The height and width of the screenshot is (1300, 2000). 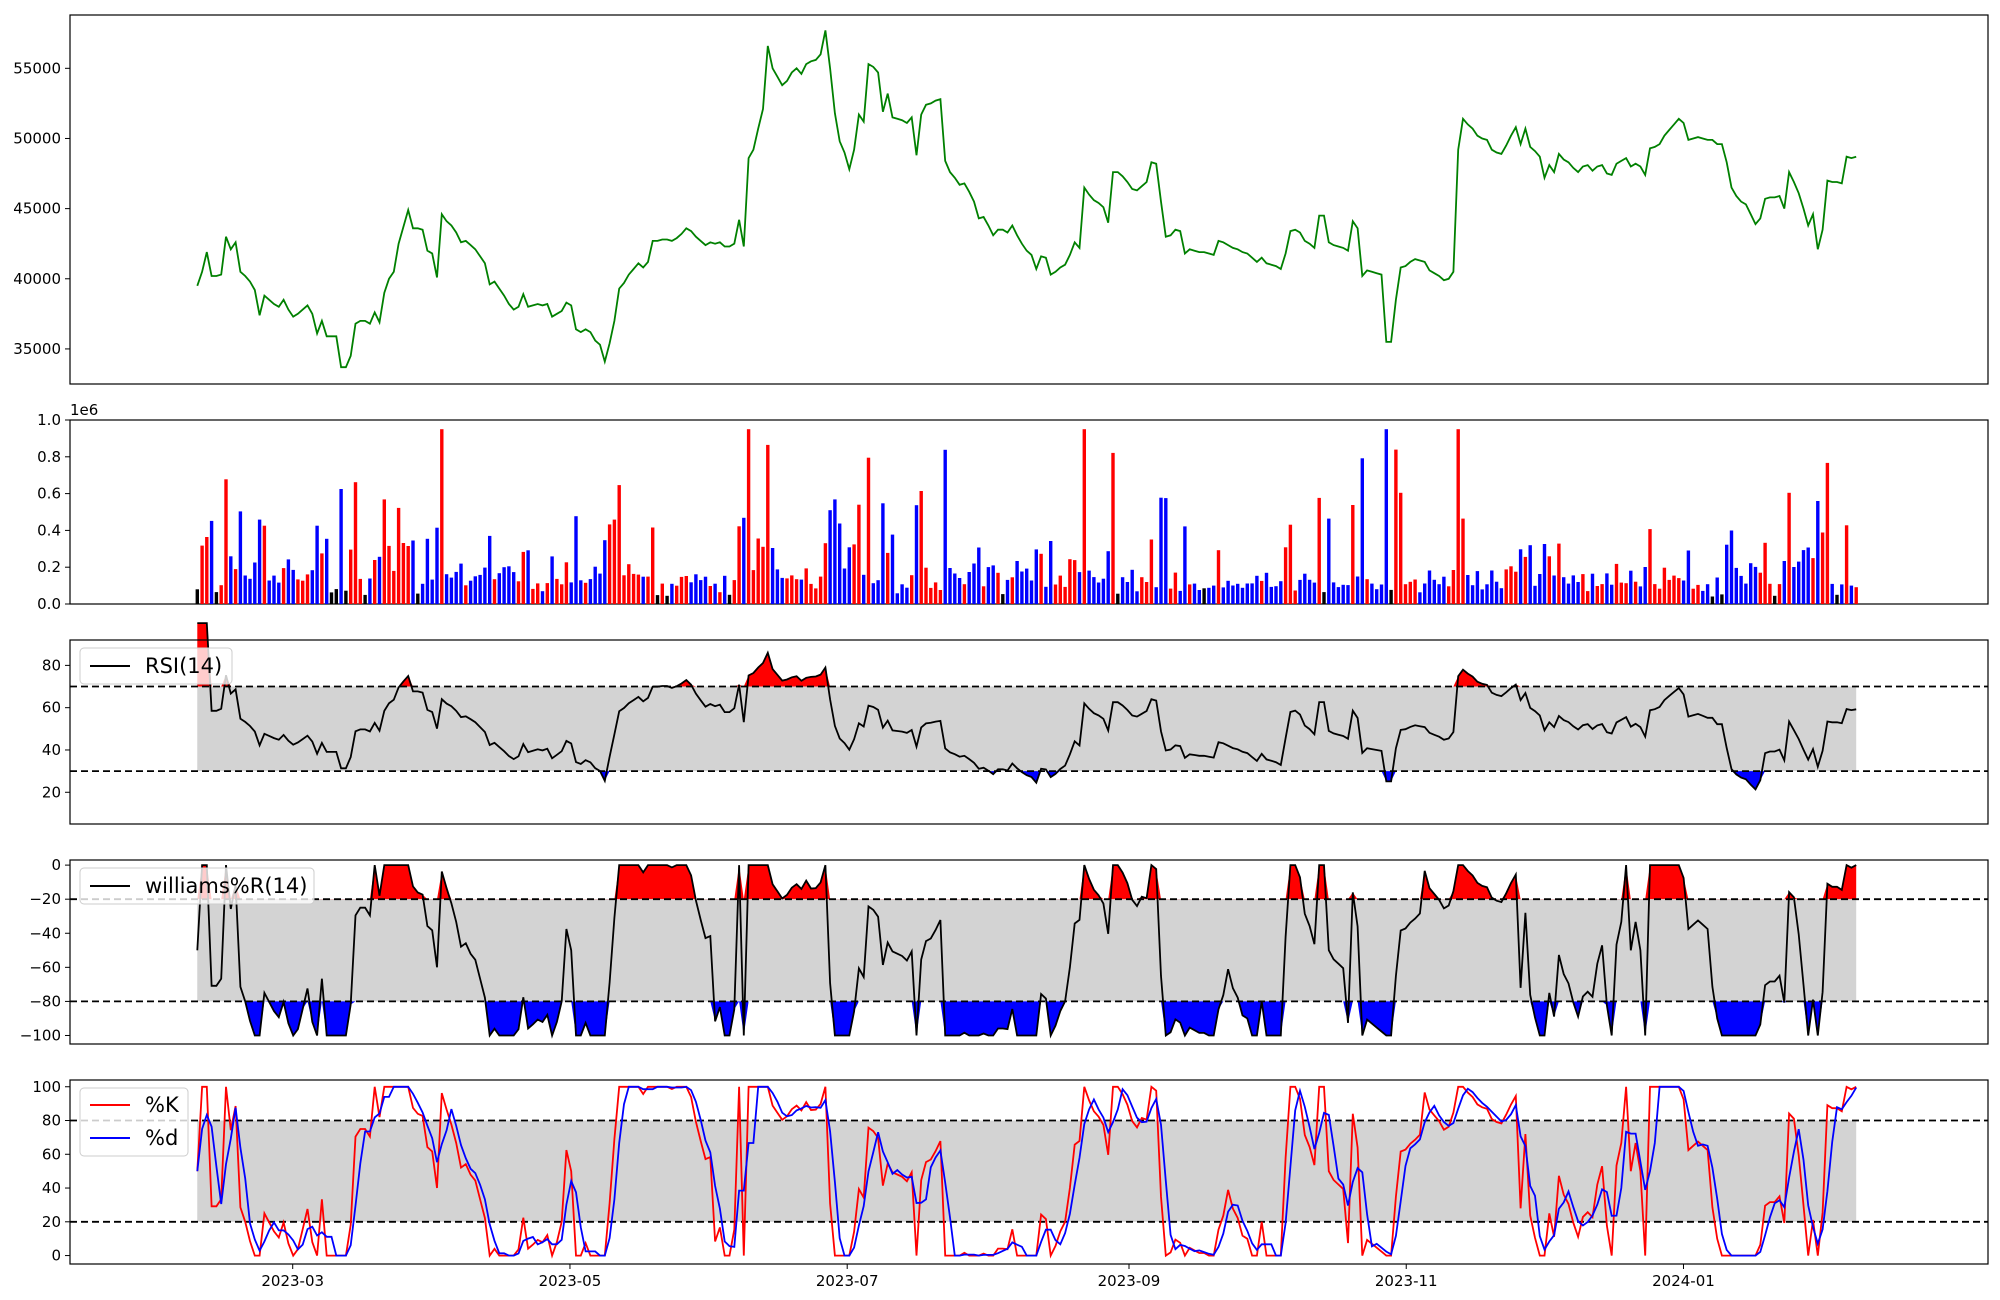 I want to click on williams-y-tick-label: −60, so click(x=45, y=967).